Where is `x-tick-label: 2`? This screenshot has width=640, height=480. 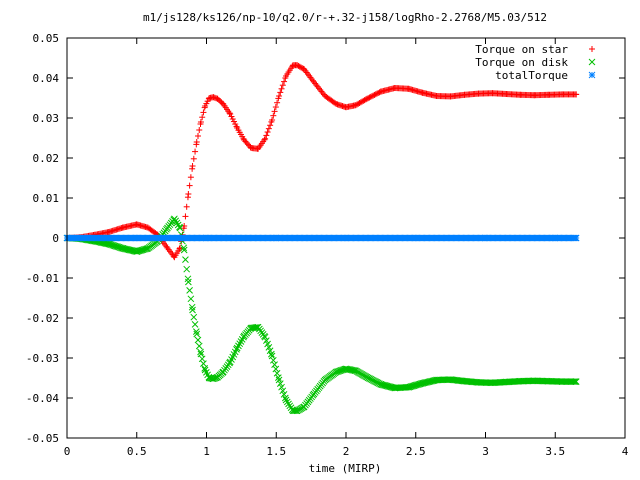 x-tick-label: 2 is located at coordinates (346, 451).